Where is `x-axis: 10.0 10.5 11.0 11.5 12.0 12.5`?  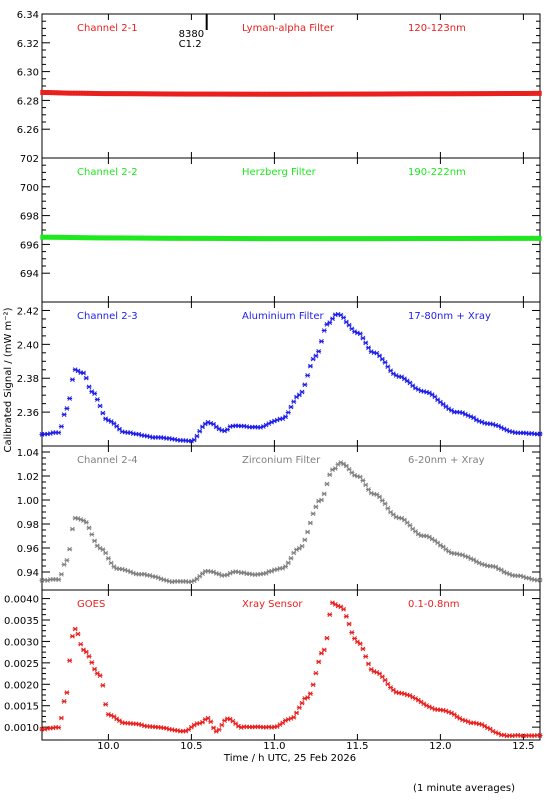
x-axis: 10.0 10.5 11.0 11.5 12.0 12.5 is located at coordinates (315, 746).